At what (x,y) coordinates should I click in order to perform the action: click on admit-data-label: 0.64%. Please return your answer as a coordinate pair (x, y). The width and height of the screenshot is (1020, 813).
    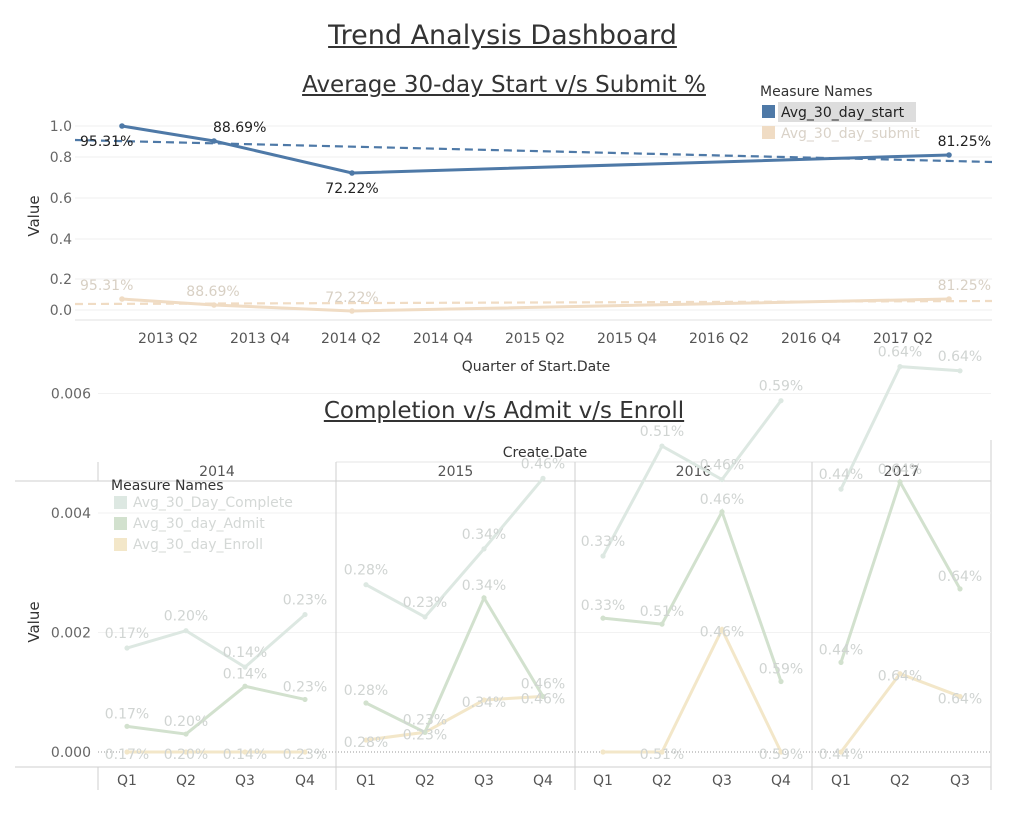
    Looking at the image, I should click on (960, 577).